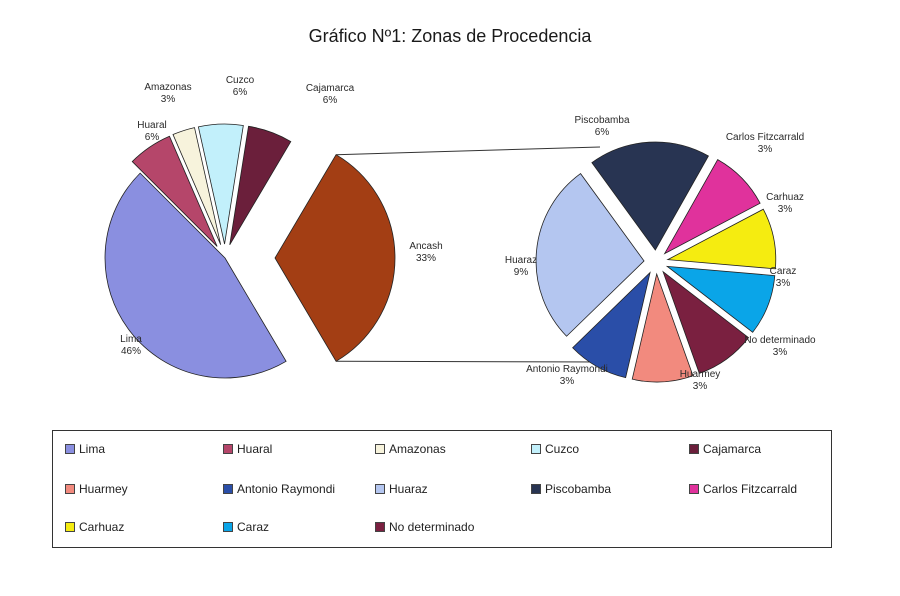  Describe the element at coordinates (578, 489) in the screenshot. I see `legend-label: Piscobamba` at that location.